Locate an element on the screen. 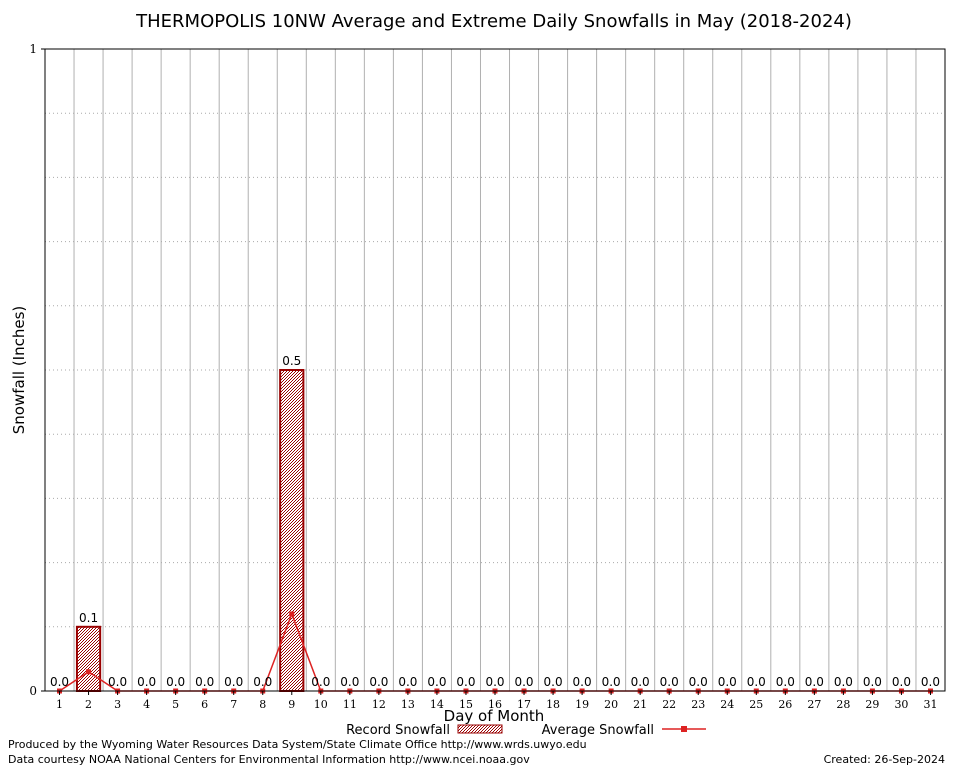 The image size is (954, 768). x-tick-label: 31 is located at coordinates (930, 704).